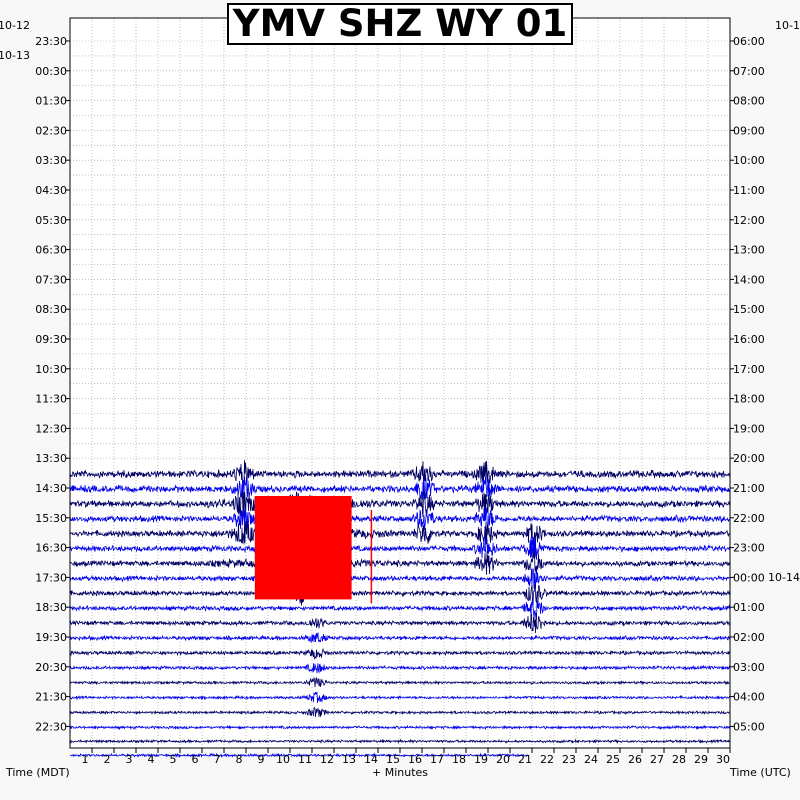 Image resolution: width=800 pixels, height=800 pixels. What do you see at coordinates (591, 759) in the screenshot?
I see `x-tick-label: 24` at bounding box center [591, 759].